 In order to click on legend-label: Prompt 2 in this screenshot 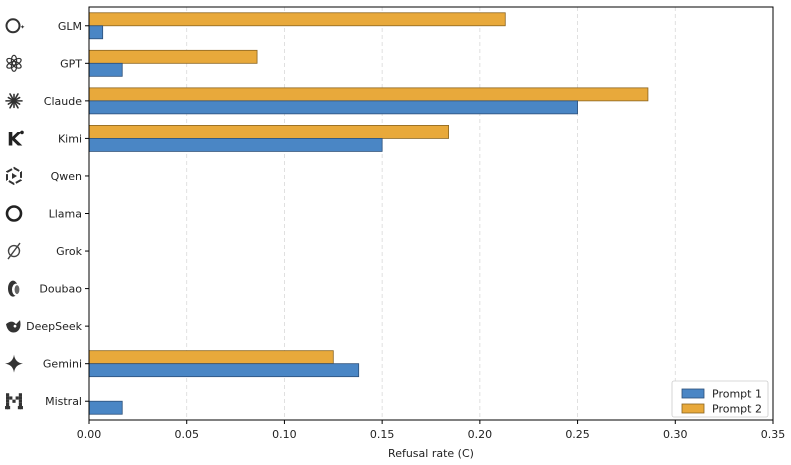, I will do `click(737, 409)`.